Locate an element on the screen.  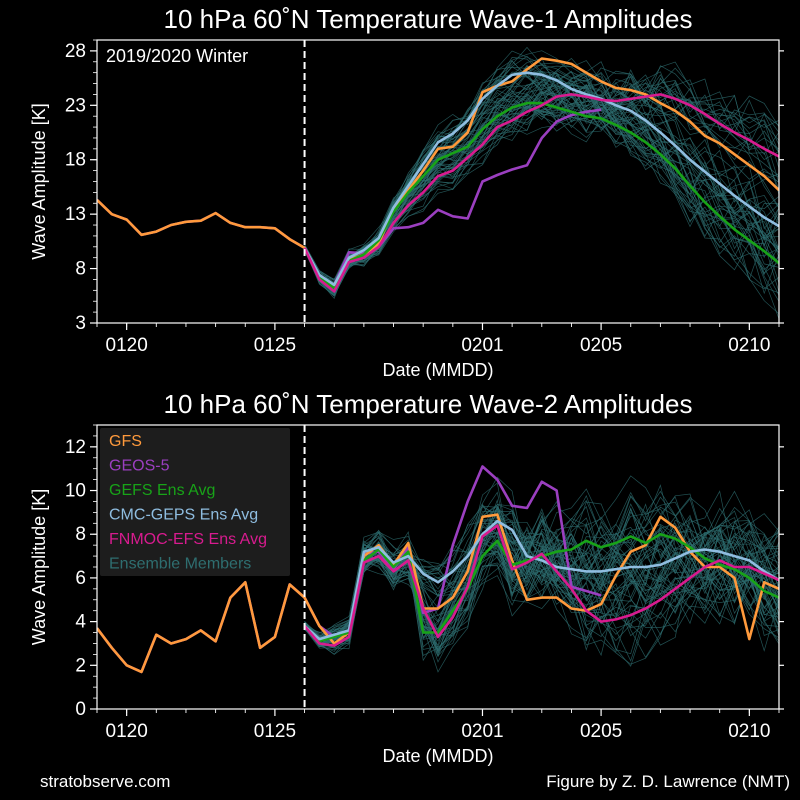
legend-entry: FNMOC-EFS Ens Avg is located at coordinates (188, 539).